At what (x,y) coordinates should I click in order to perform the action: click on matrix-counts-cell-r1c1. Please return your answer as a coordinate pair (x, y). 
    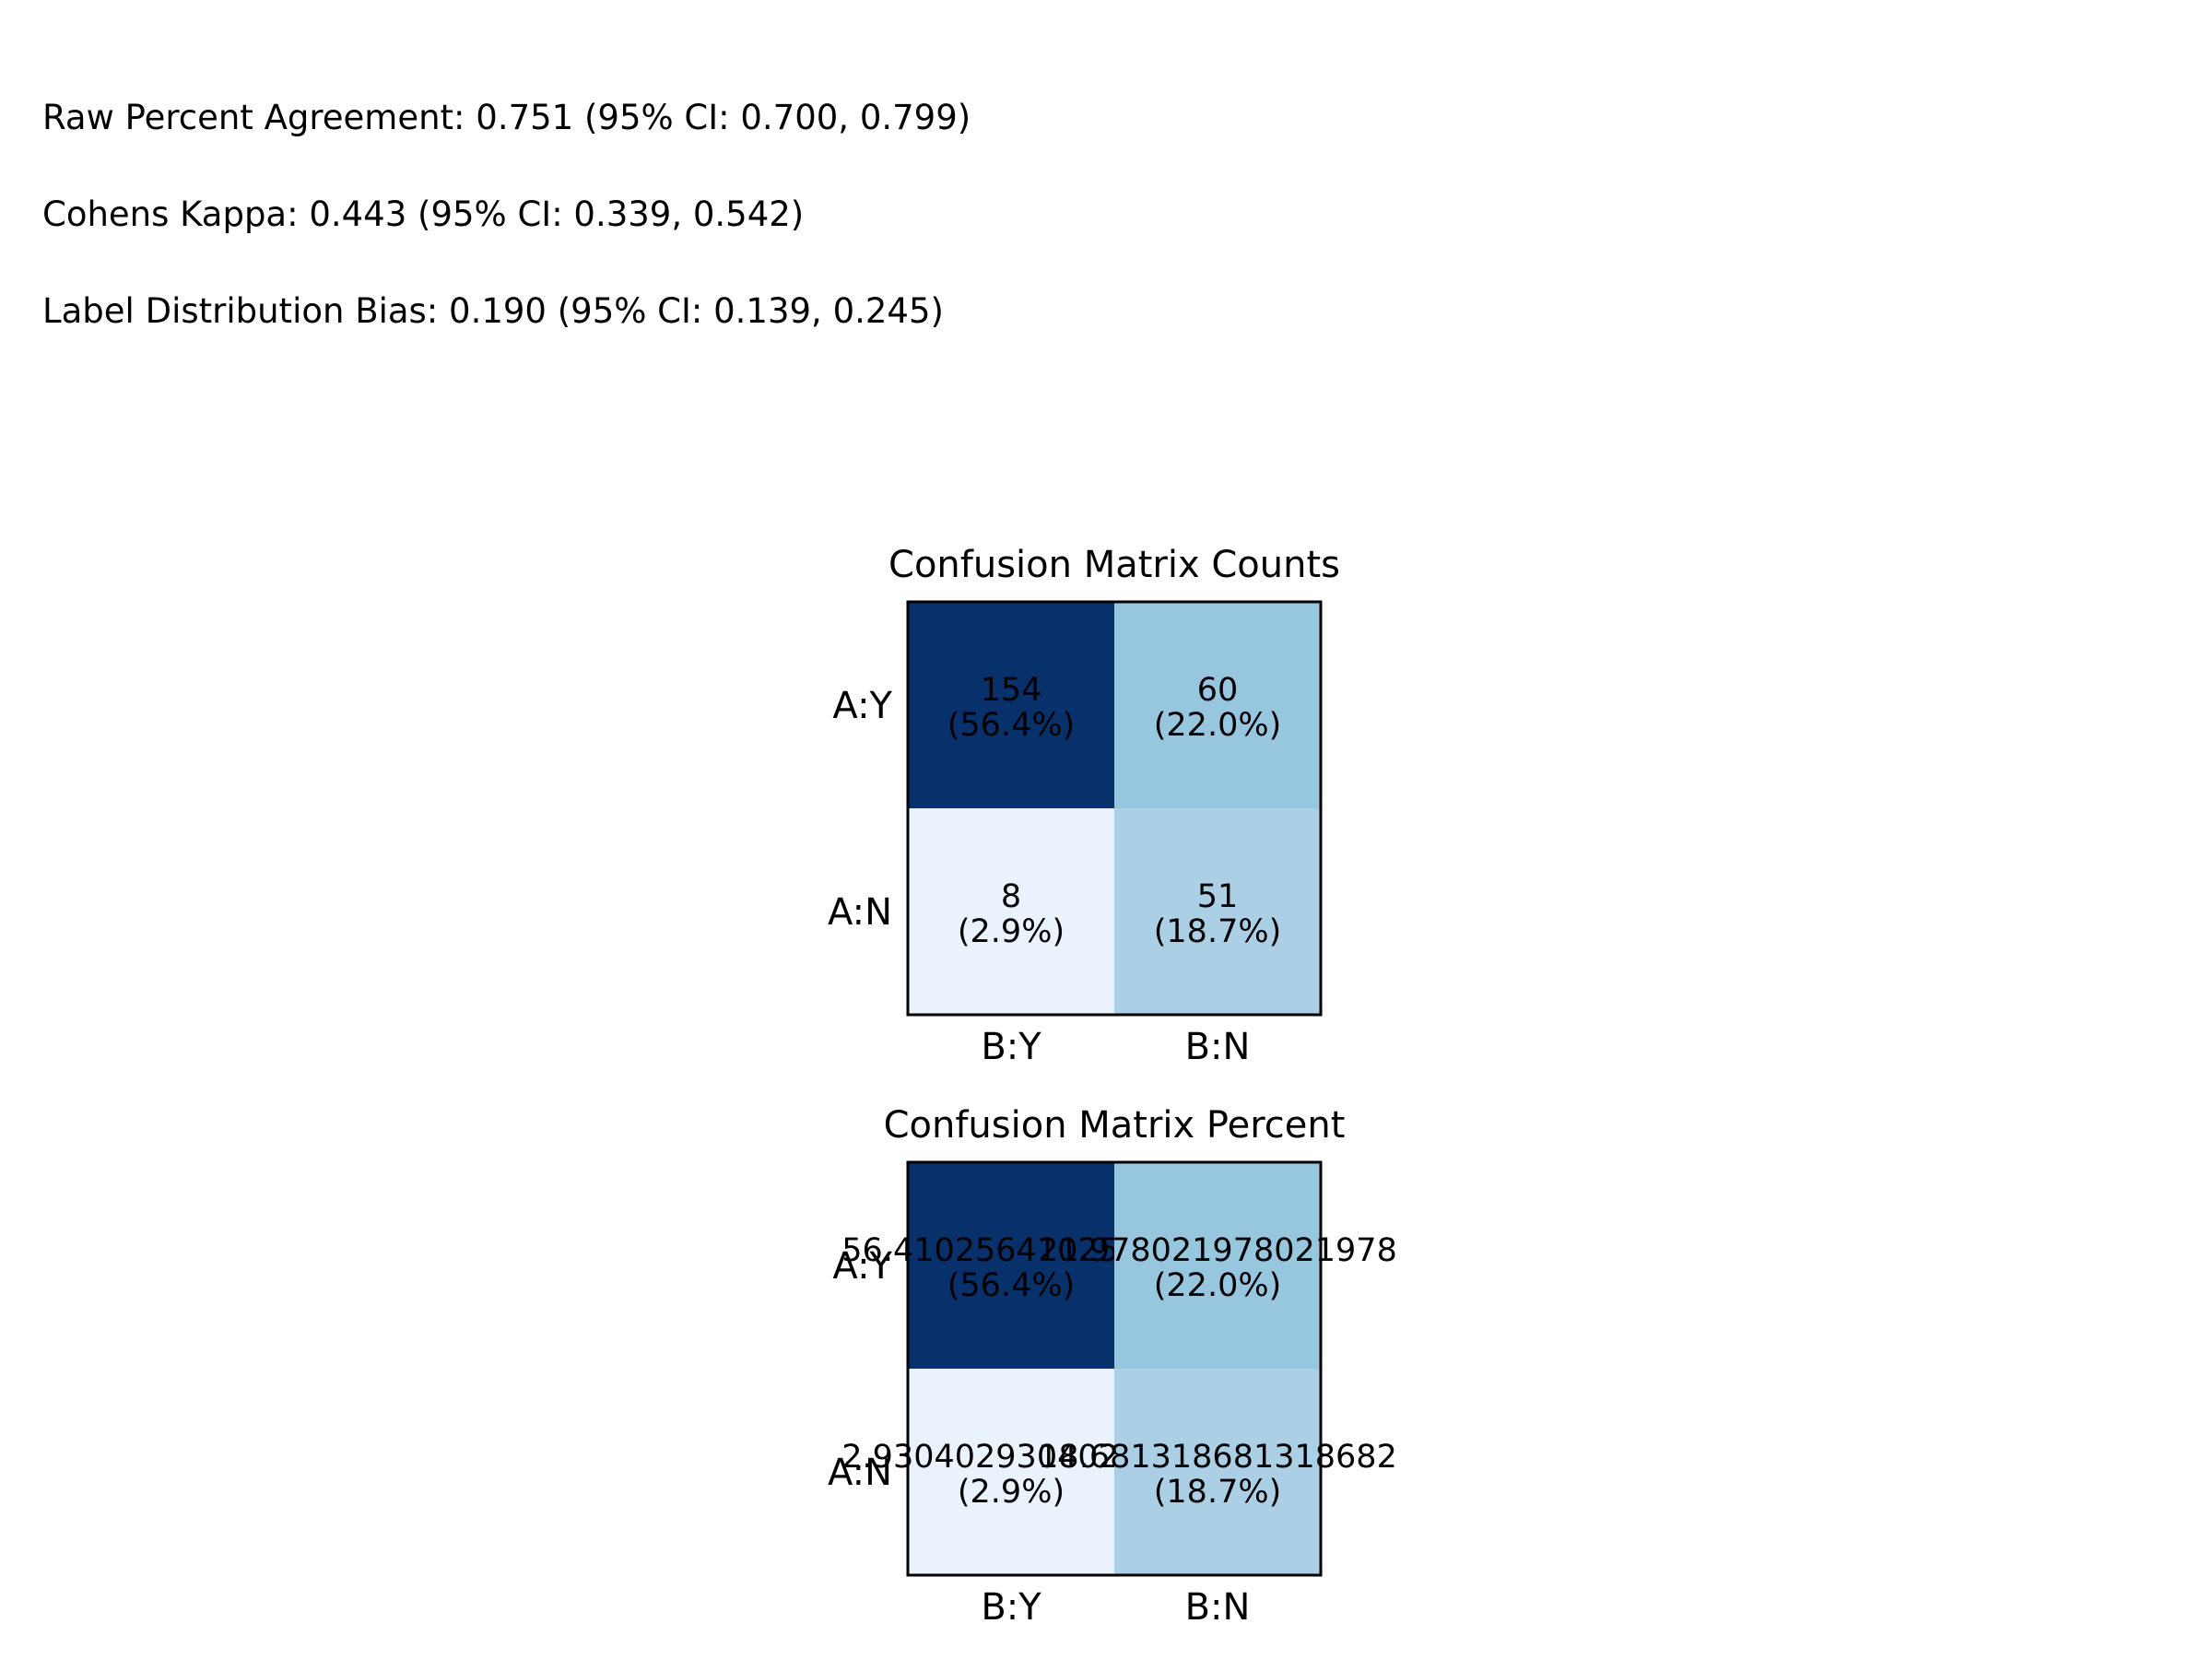
    Looking at the image, I should click on (1217, 911).